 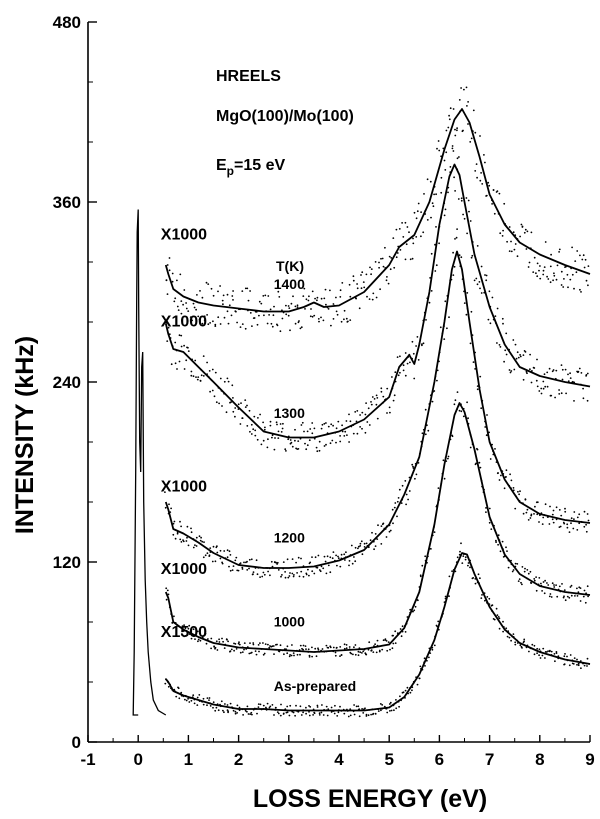 What do you see at coordinates (388, 759) in the screenshot?
I see `x-tick-label: 5` at bounding box center [388, 759].